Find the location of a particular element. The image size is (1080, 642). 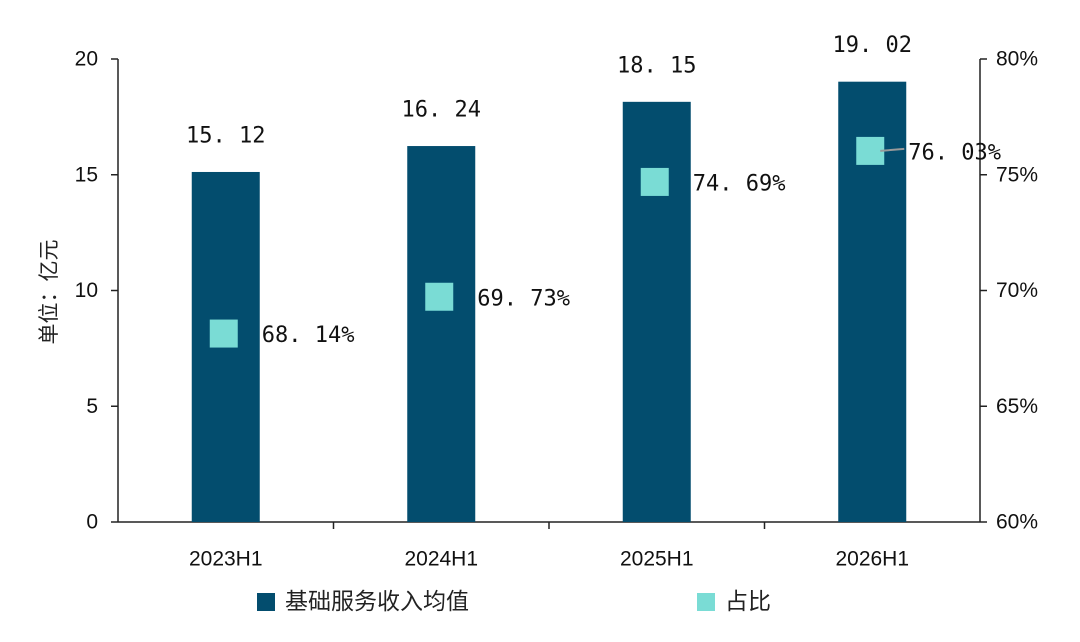

right-tick-label: 65% is located at coordinates (1017, 406).